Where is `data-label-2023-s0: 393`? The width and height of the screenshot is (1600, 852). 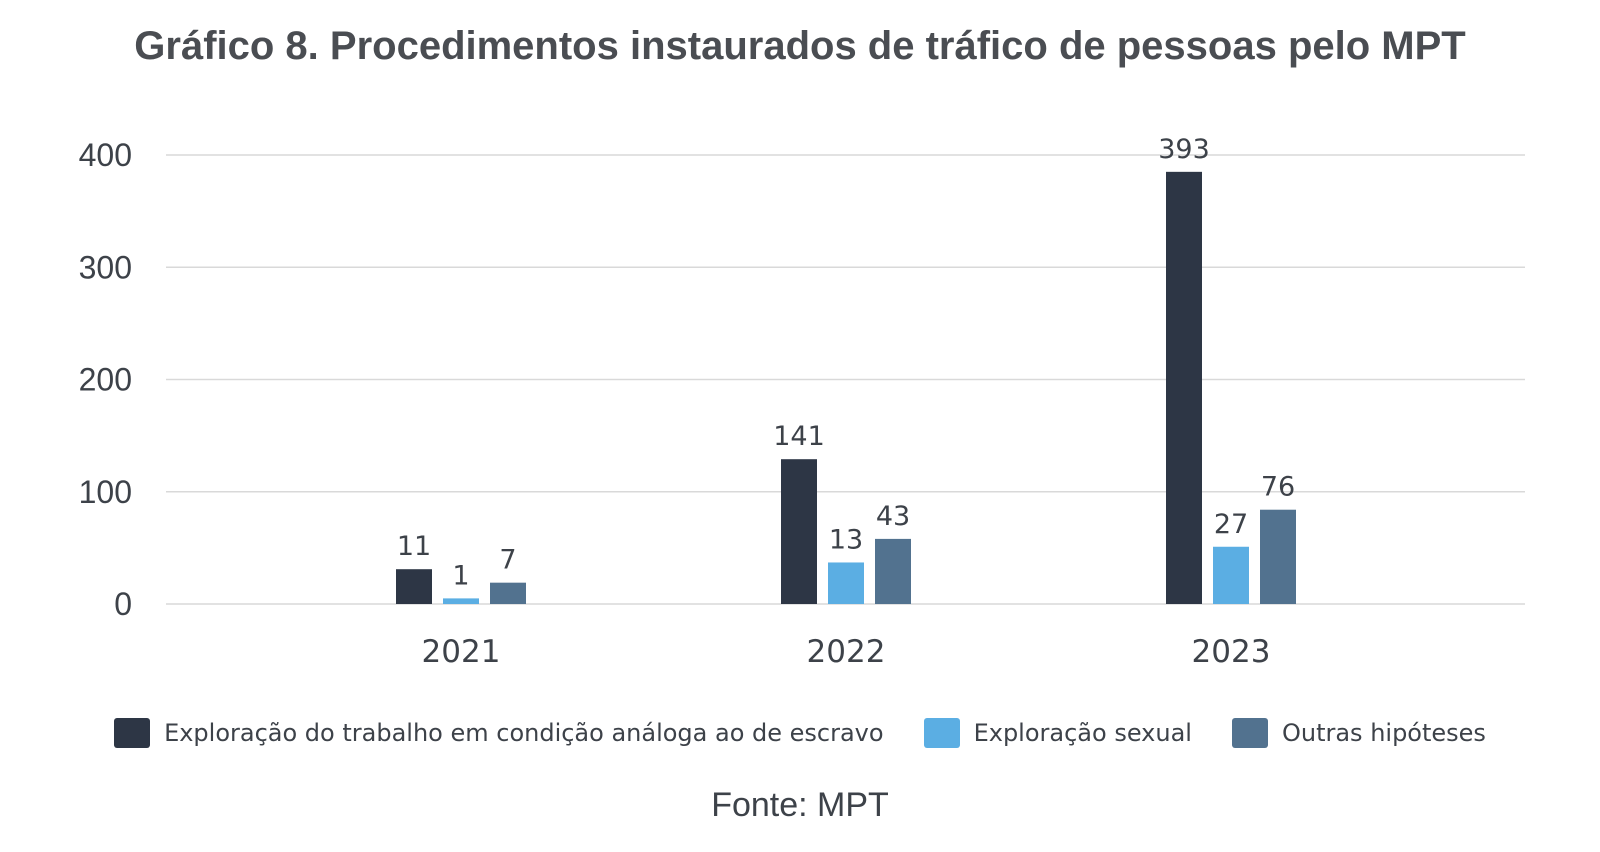
data-label-2023-s0: 393 is located at coordinates (1184, 149).